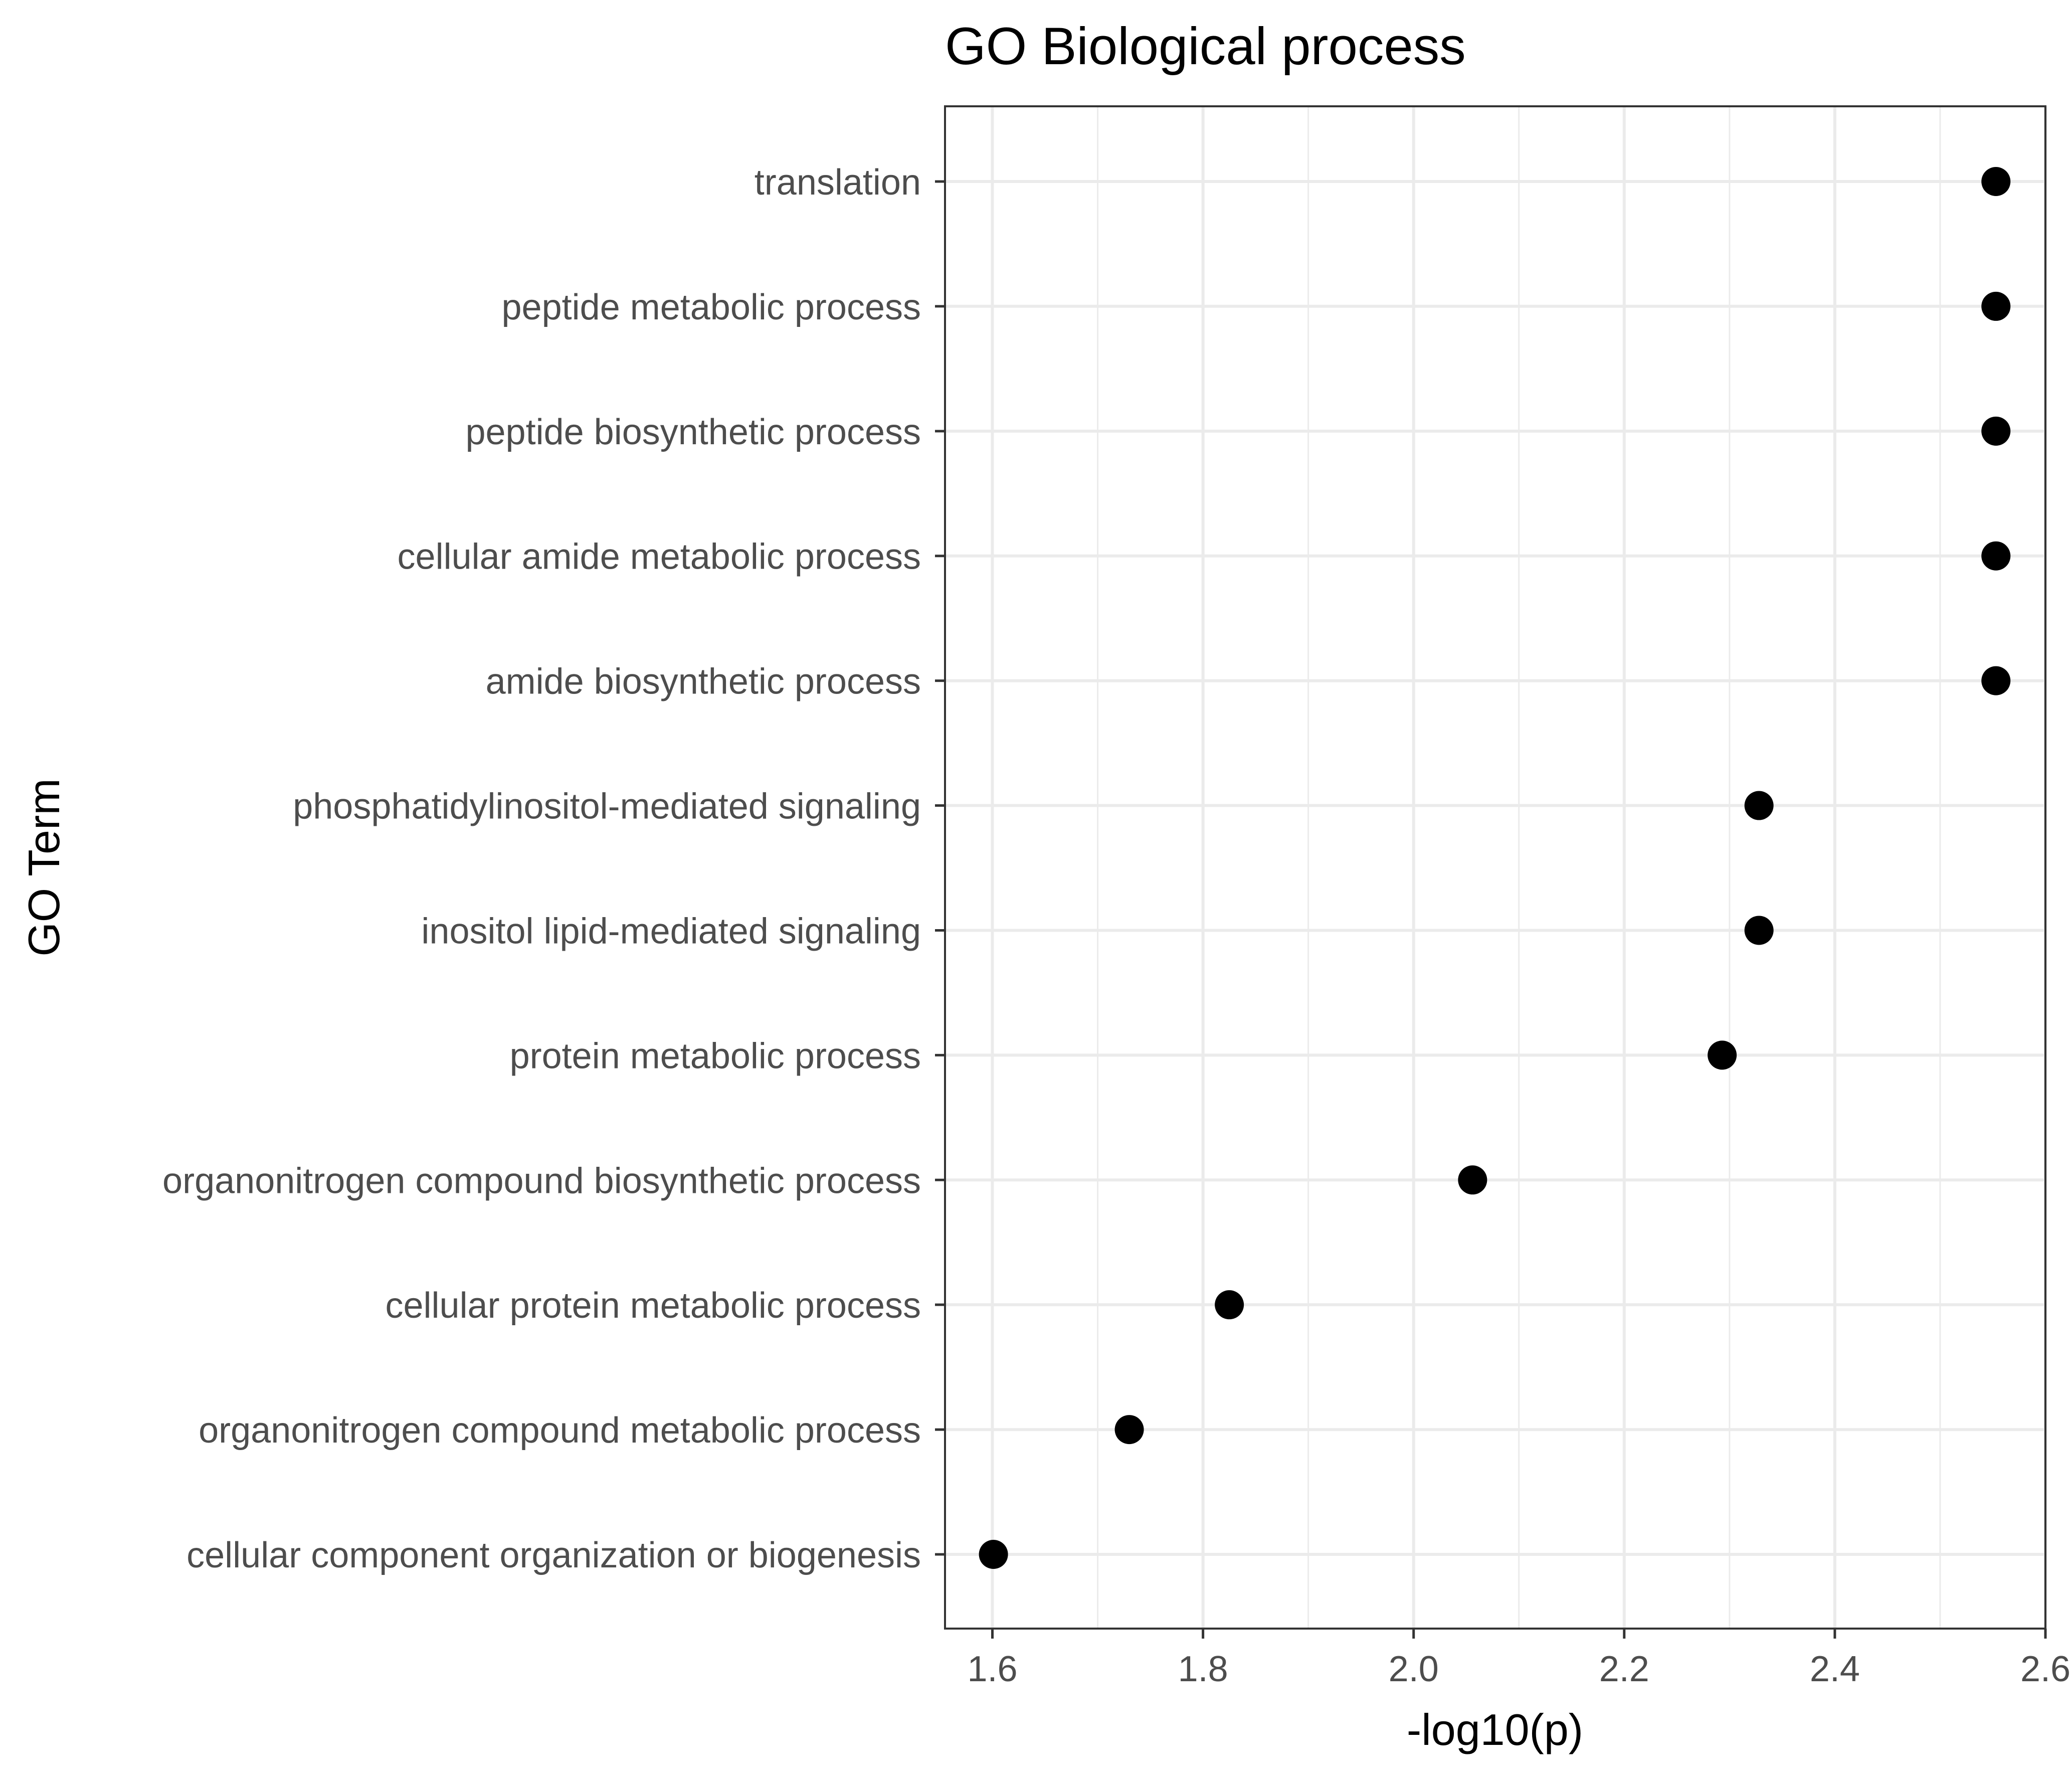  Describe the element at coordinates (1624, 1669) in the screenshot. I see `x-tick-label: 2.2` at that location.